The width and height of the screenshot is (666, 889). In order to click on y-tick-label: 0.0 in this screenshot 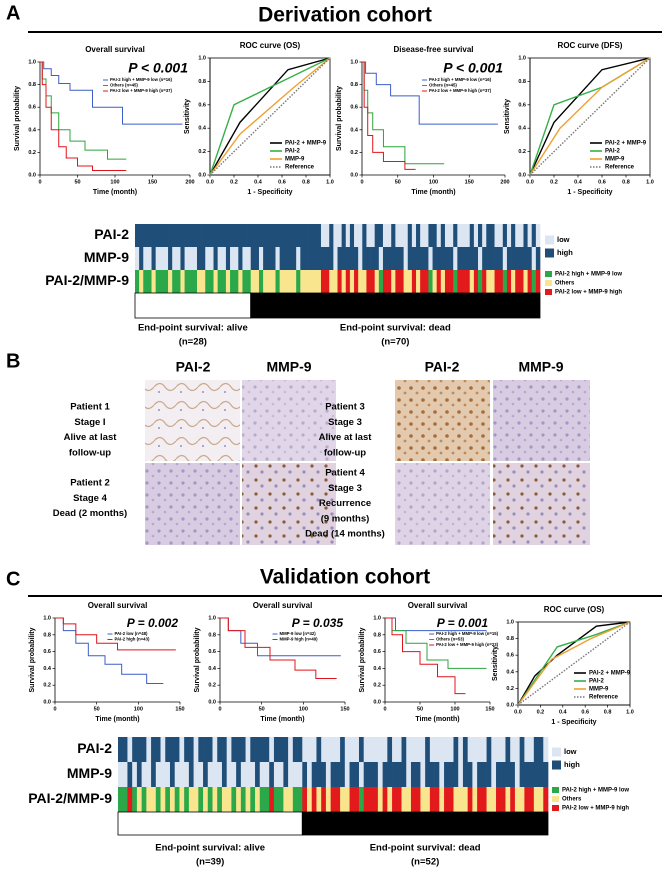, I will do `click(510, 705)`.